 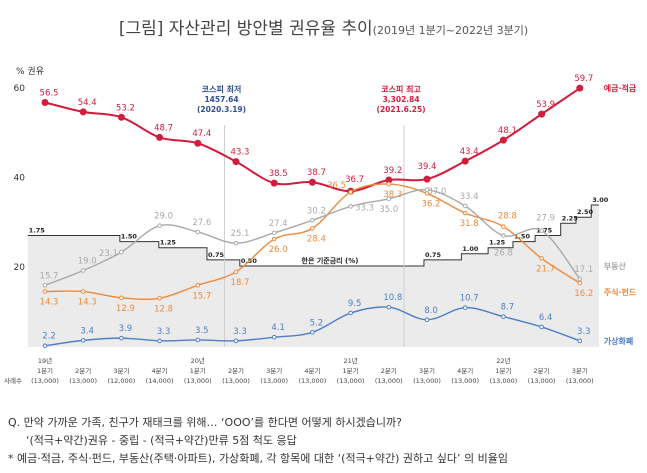 What do you see at coordinates (49, 337) in the screenshot?
I see `data-label: 2.2` at bounding box center [49, 337].